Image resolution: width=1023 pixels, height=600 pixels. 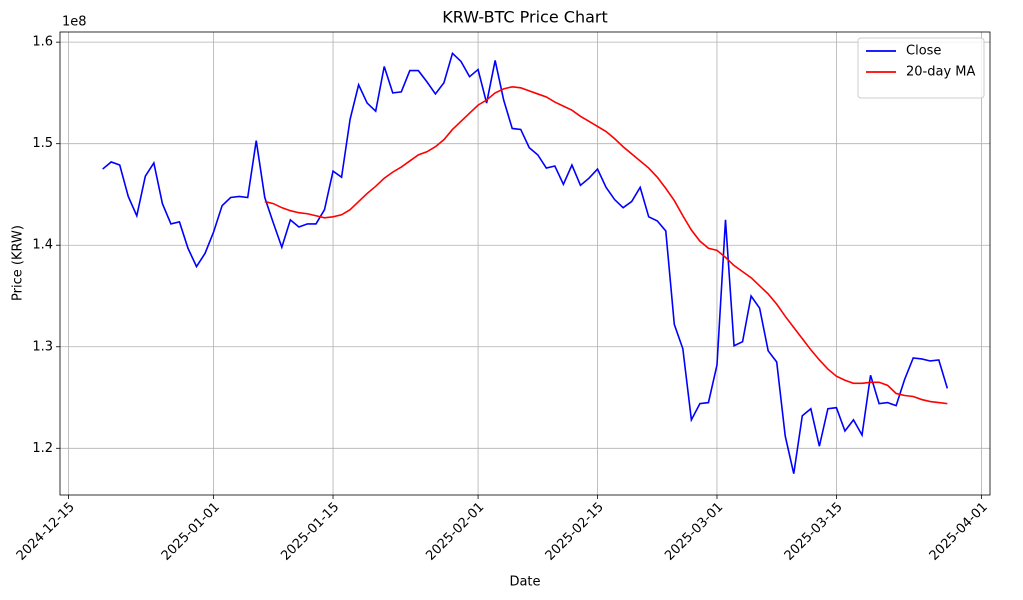 I want to click on x-tick-label: 2025-03-01, so click(x=694, y=532).